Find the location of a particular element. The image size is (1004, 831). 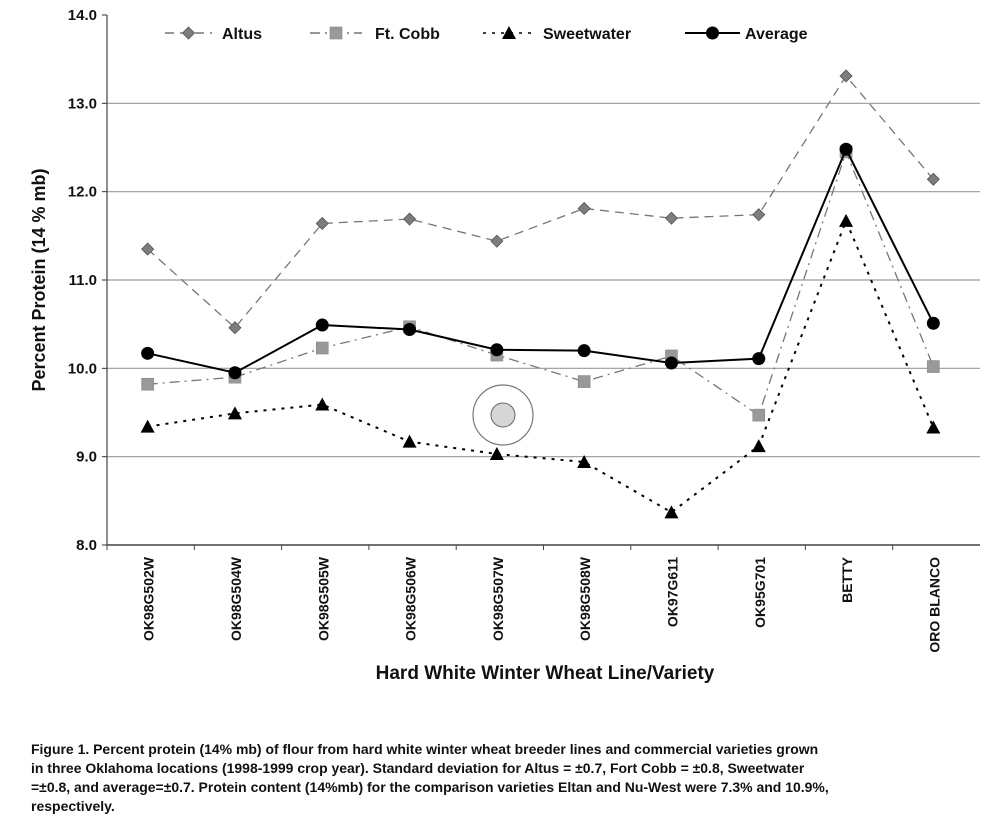

x-tick-label: OK98G505W is located at coordinates (323, 598).